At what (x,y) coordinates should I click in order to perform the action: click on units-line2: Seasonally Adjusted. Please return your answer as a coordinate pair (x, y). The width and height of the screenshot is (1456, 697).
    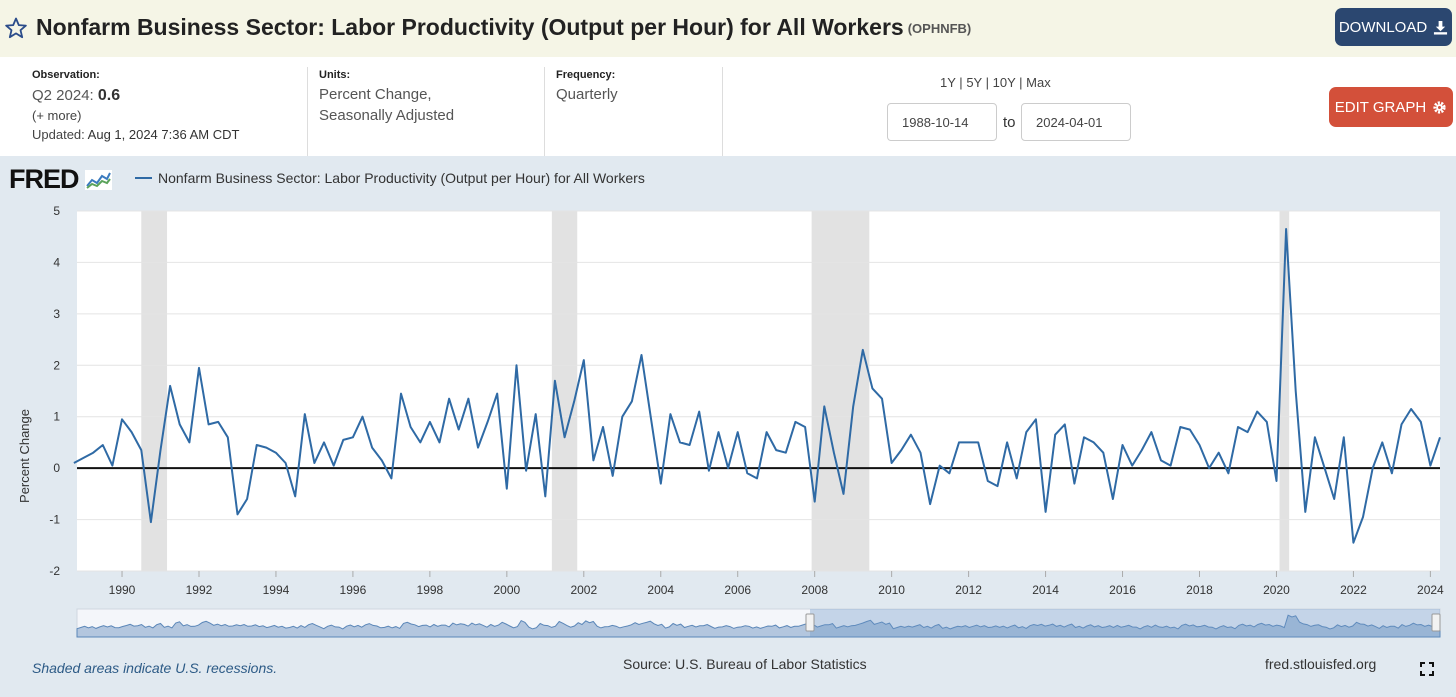
    Looking at the image, I should click on (387, 115).